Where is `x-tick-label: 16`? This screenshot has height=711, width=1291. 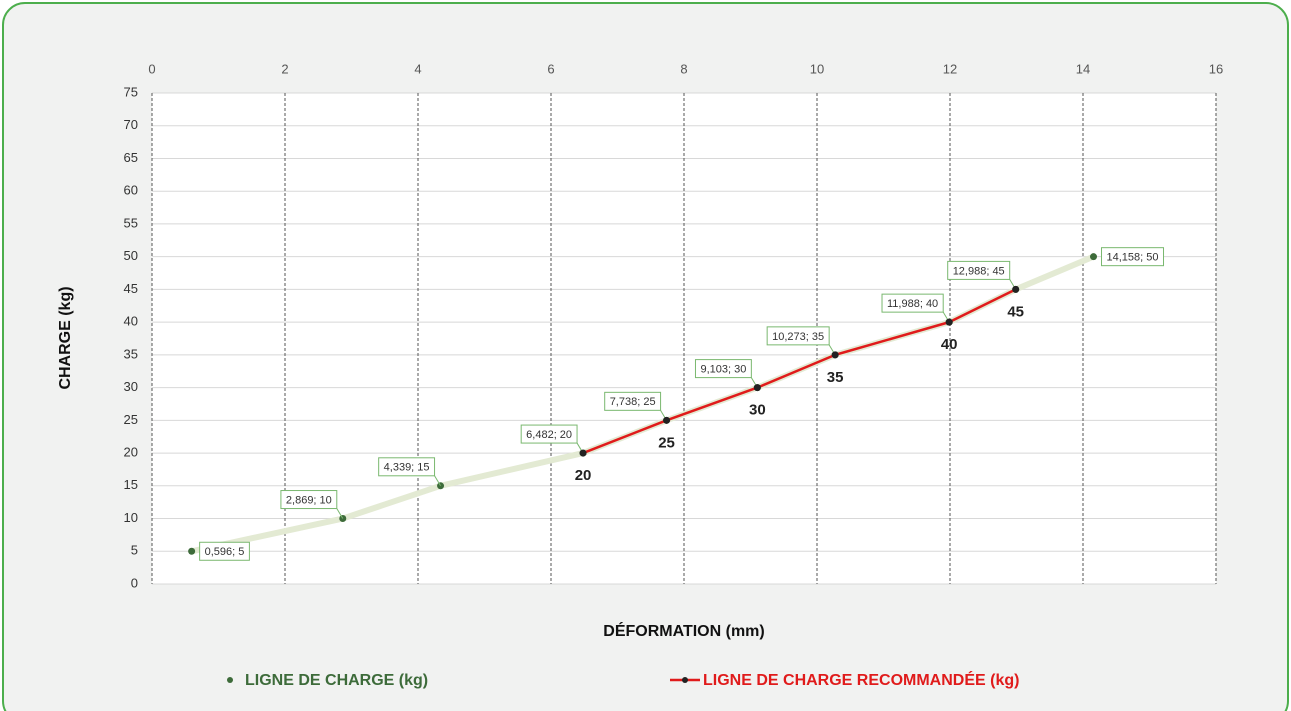
x-tick-label: 16 is located at coordinates (1216, 68).